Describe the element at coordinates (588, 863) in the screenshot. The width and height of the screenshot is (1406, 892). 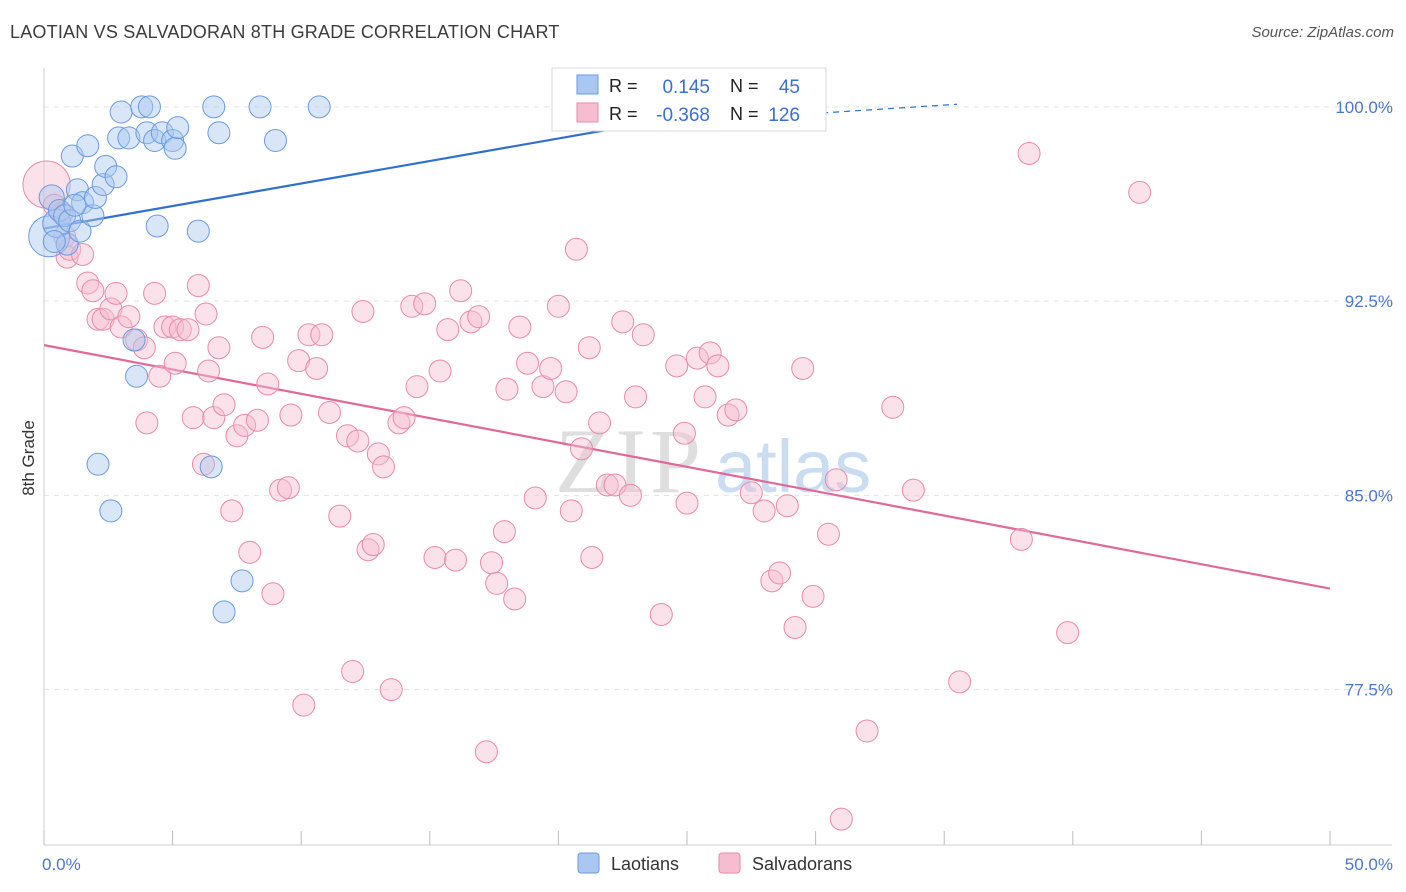
I see `legend-laotians-swatch` at that location.